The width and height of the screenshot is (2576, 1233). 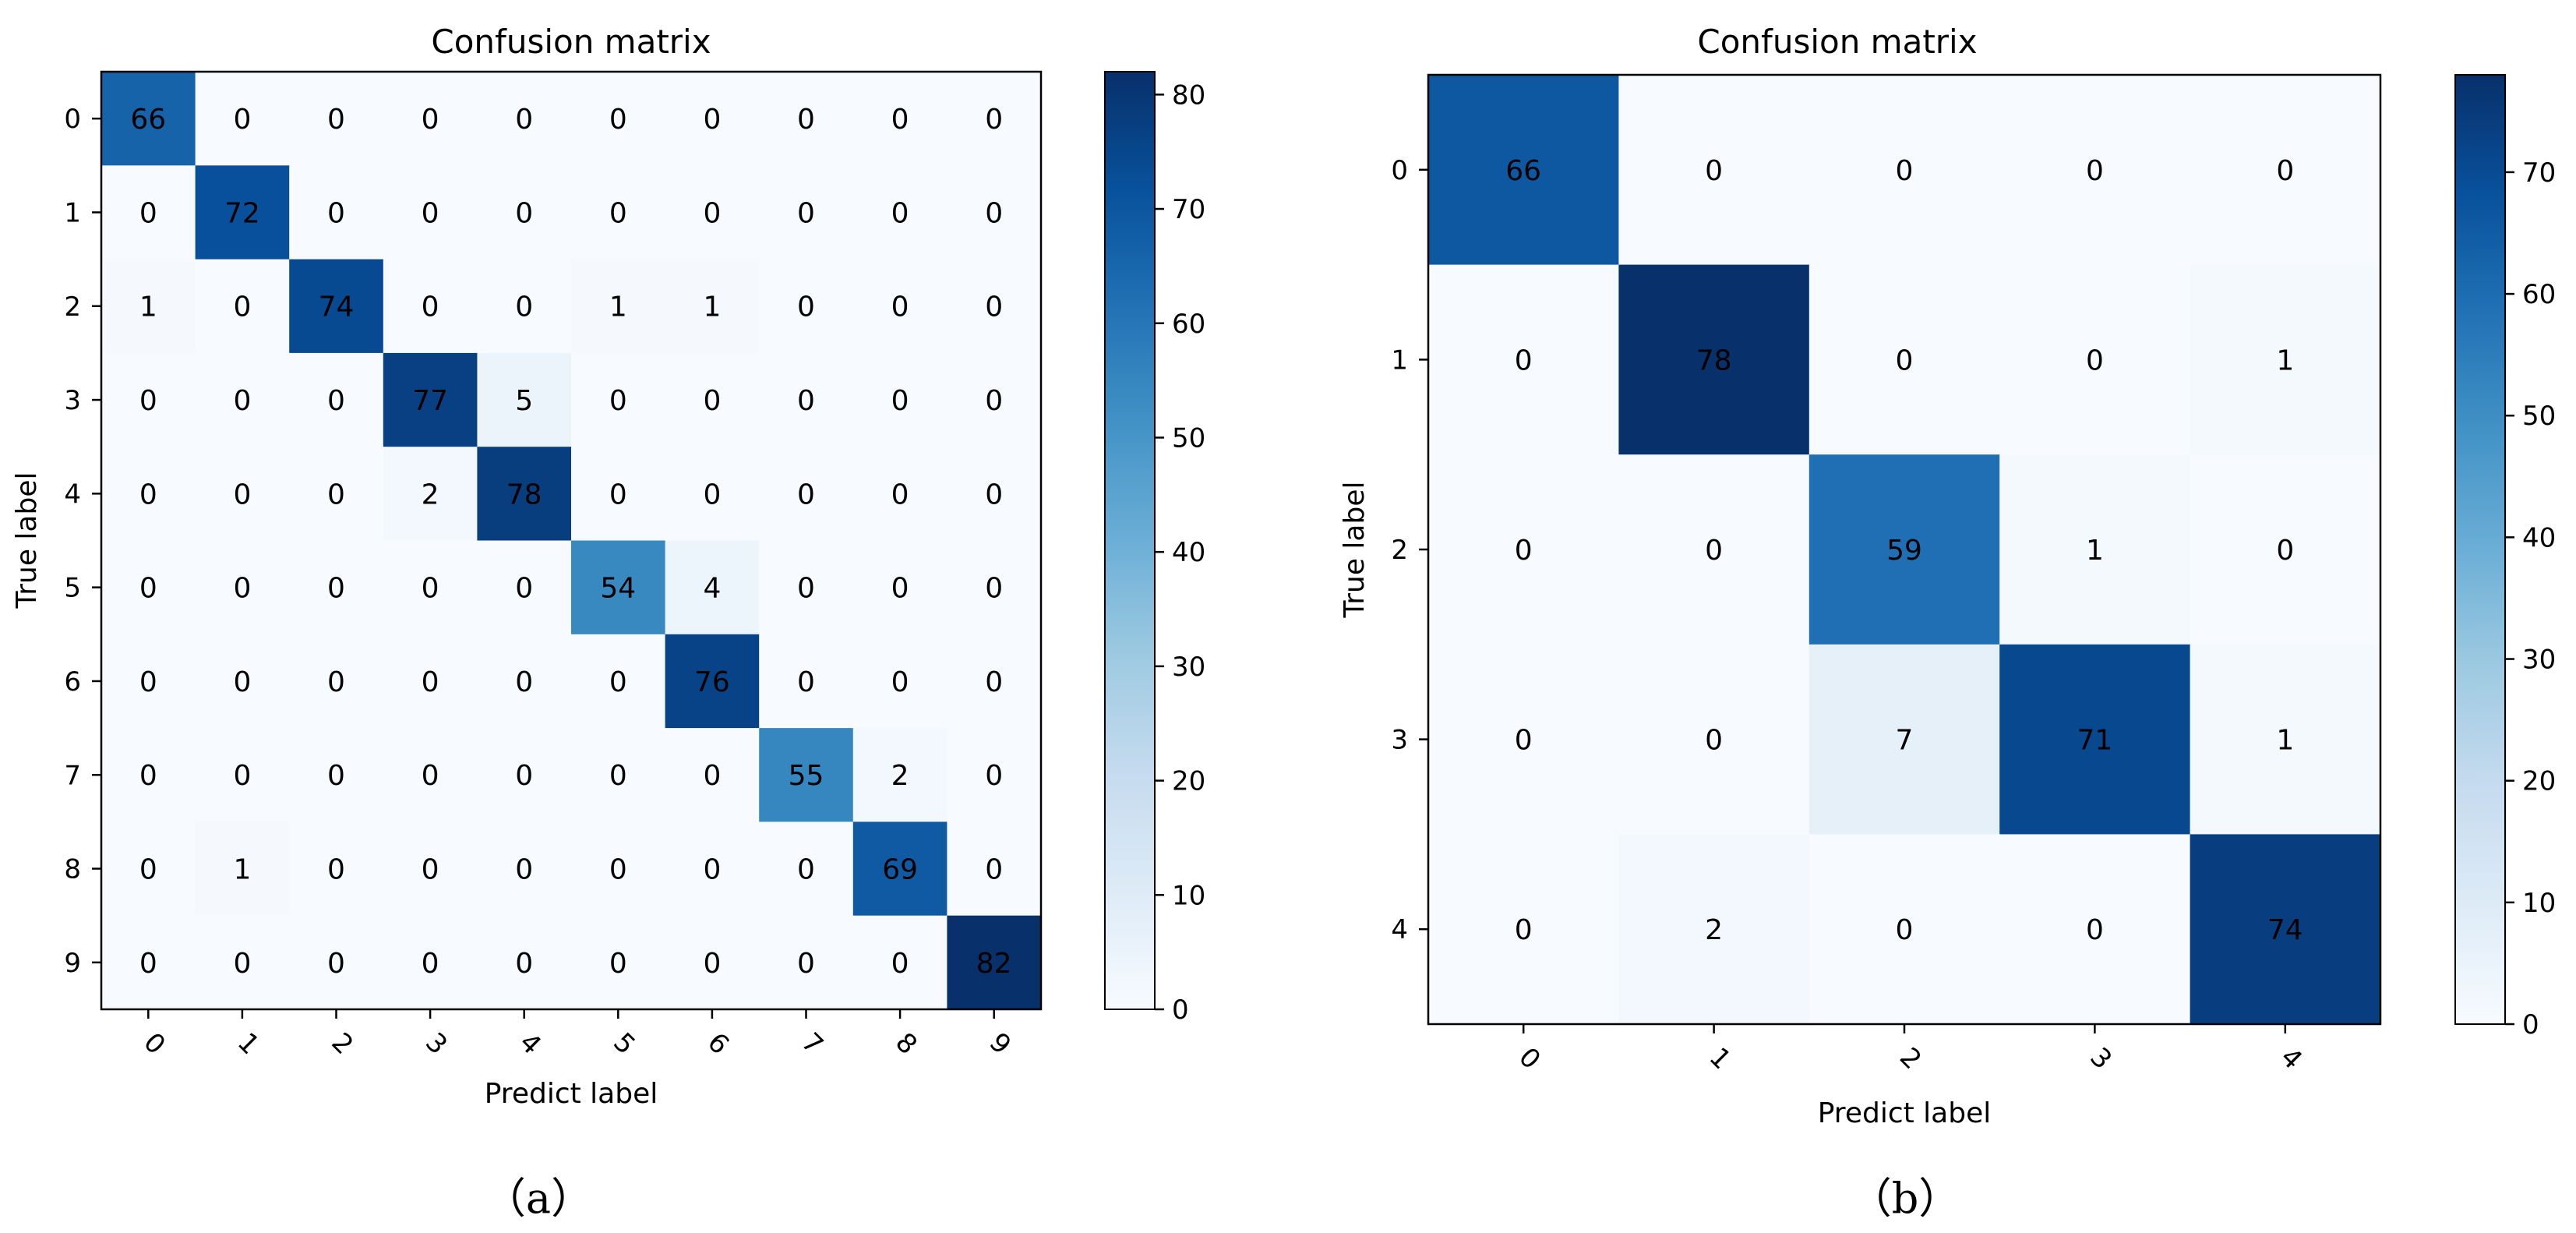 What do you see at coordinates (900, 589) in the screenshot?
I see `cell-value-r5-c8: 0` at bounding box center [900, 589].